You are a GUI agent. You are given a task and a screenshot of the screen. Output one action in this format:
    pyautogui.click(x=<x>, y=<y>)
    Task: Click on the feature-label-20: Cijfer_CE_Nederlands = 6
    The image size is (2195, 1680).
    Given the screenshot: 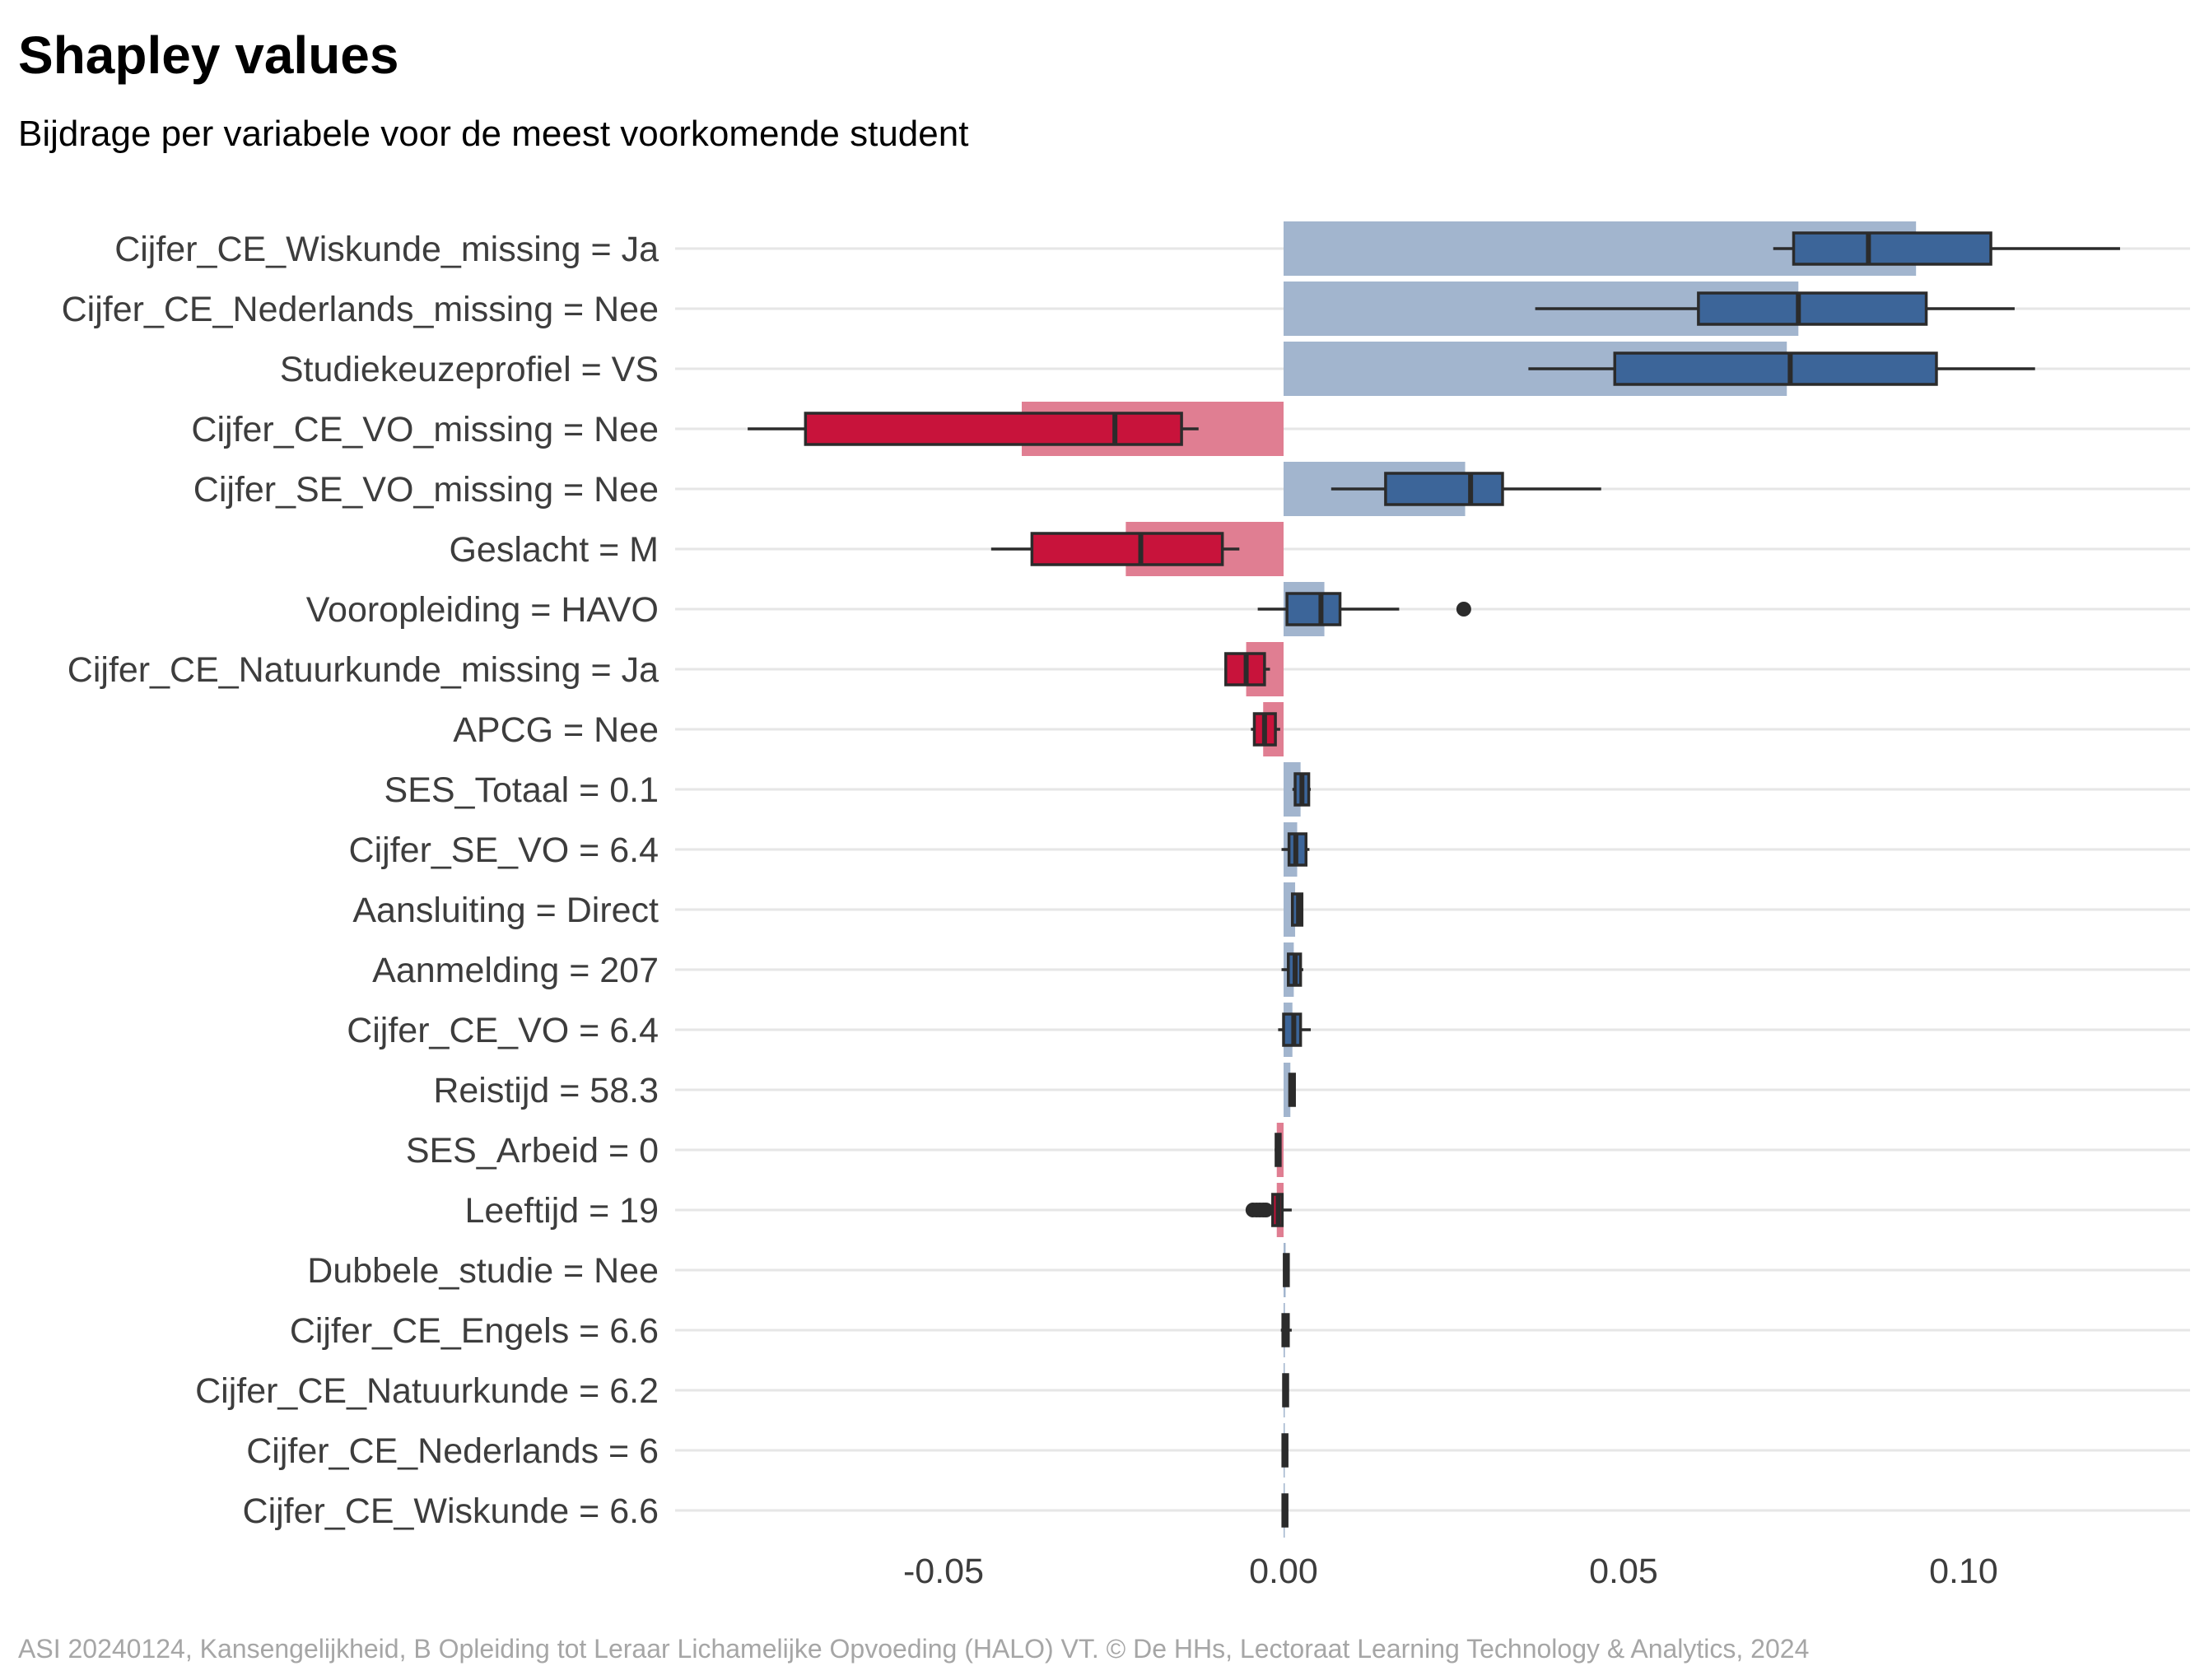 What is the action you would take?
    pyautogui.click(x=453, y=1451)
    